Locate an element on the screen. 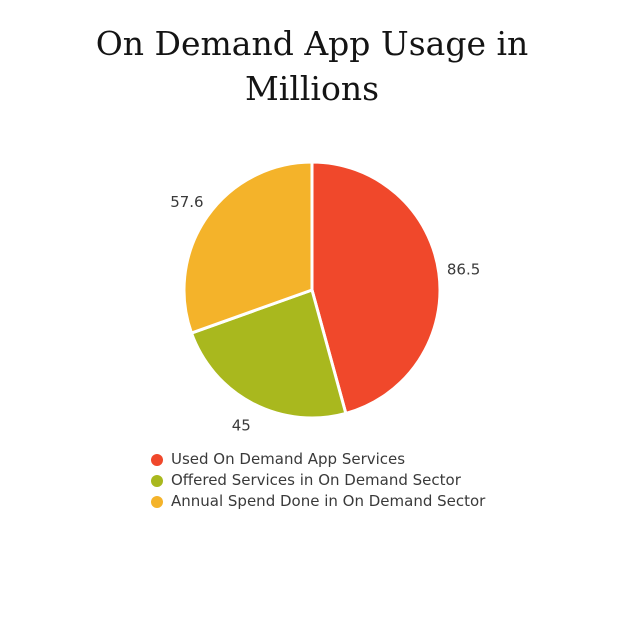  legend-item-offered-services: Offered Services in On Demand Sector is located at coordinates (318, 480).